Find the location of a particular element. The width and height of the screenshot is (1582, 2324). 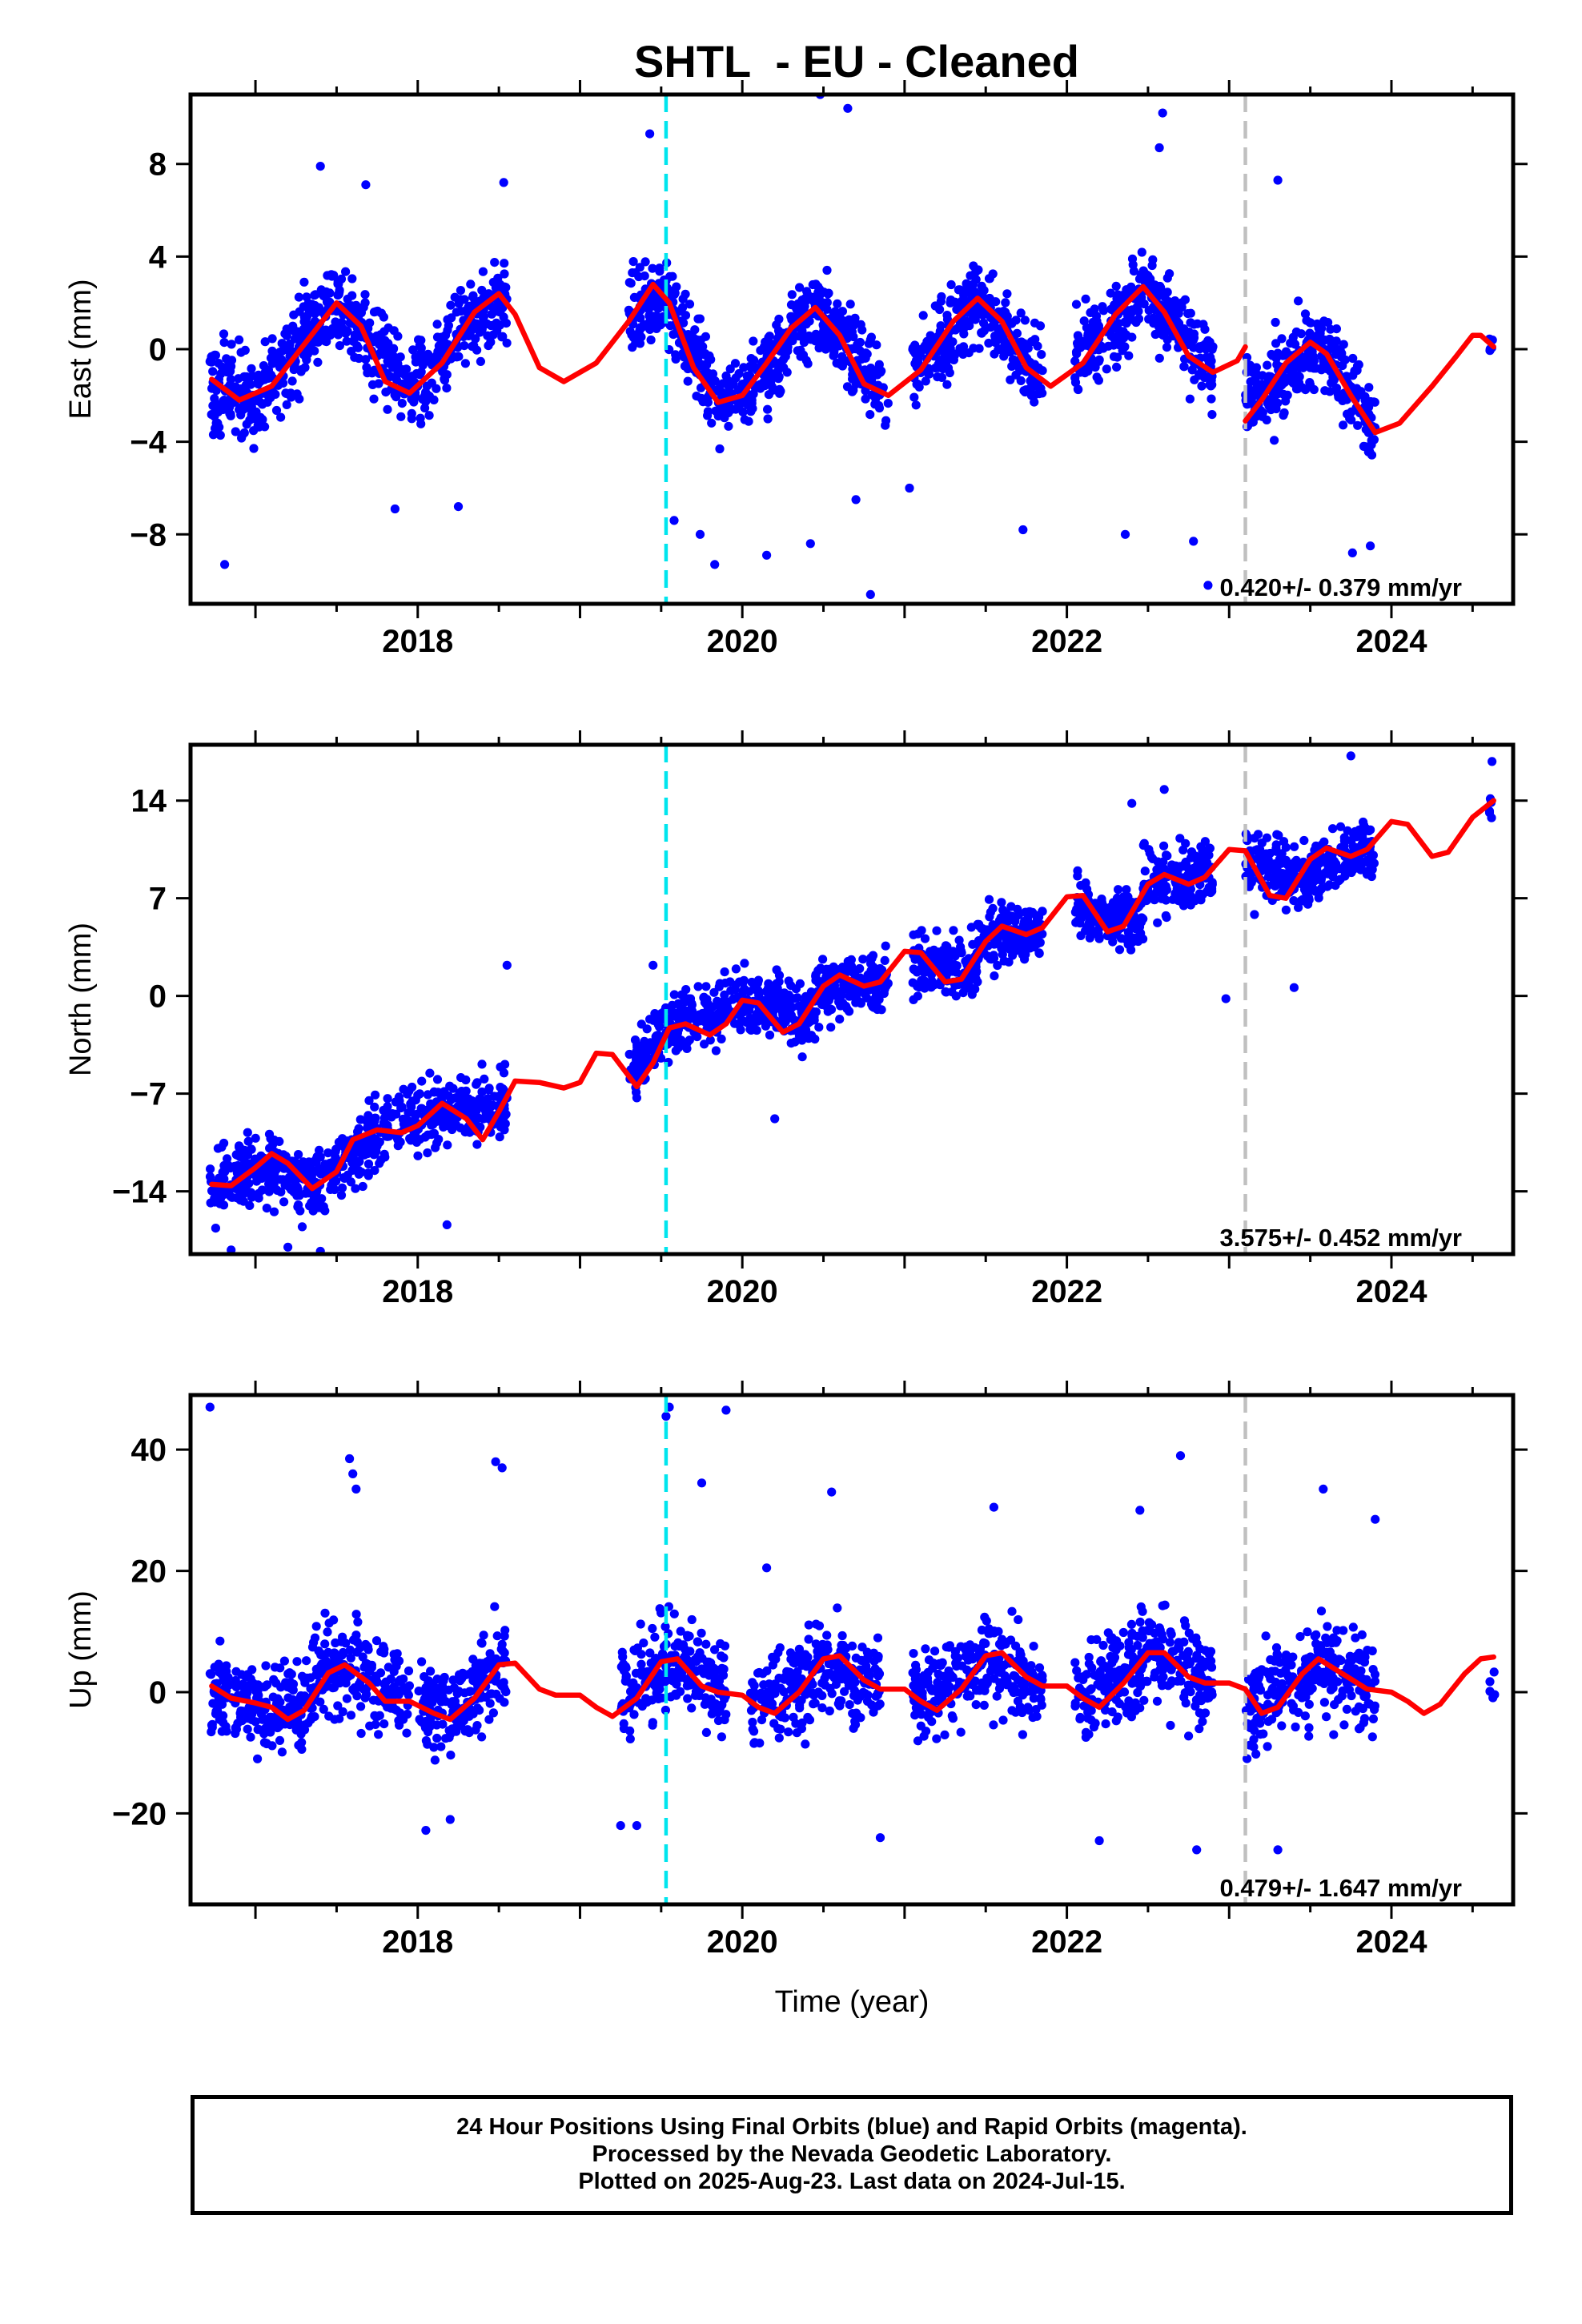

x-tick-label: 2020 is located at coordinates (742, 1291).